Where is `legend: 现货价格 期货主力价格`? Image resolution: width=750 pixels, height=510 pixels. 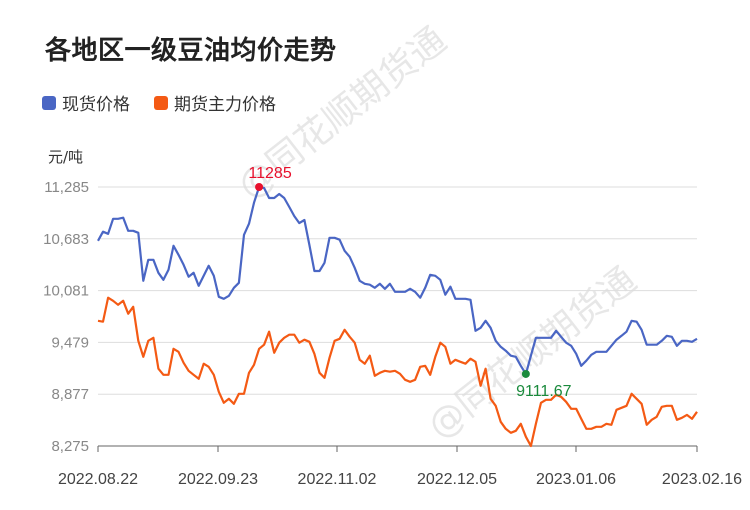
legend: 现货价格 期货主力价格 is located at coordinates (171, 102).